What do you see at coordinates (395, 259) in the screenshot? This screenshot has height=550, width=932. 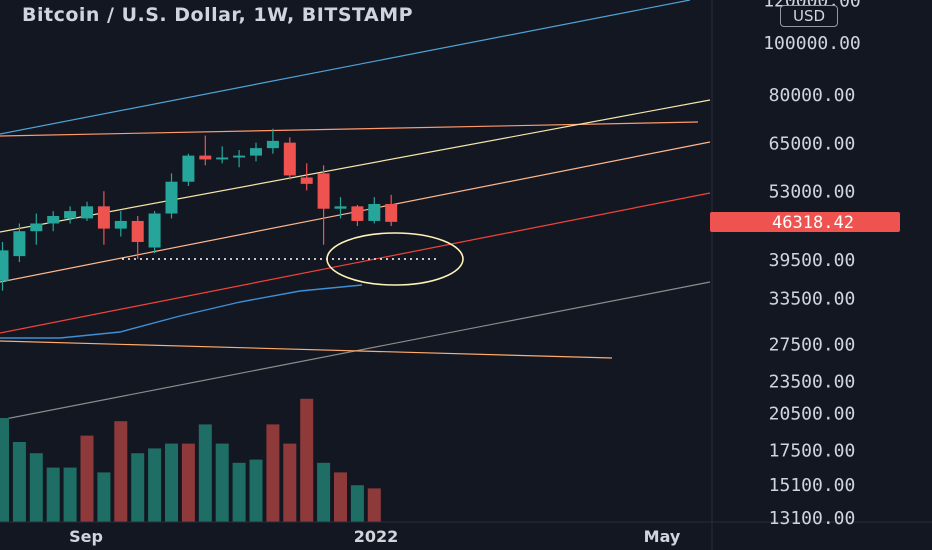 I see `highlight-circle` at bounding box center [395, 259].